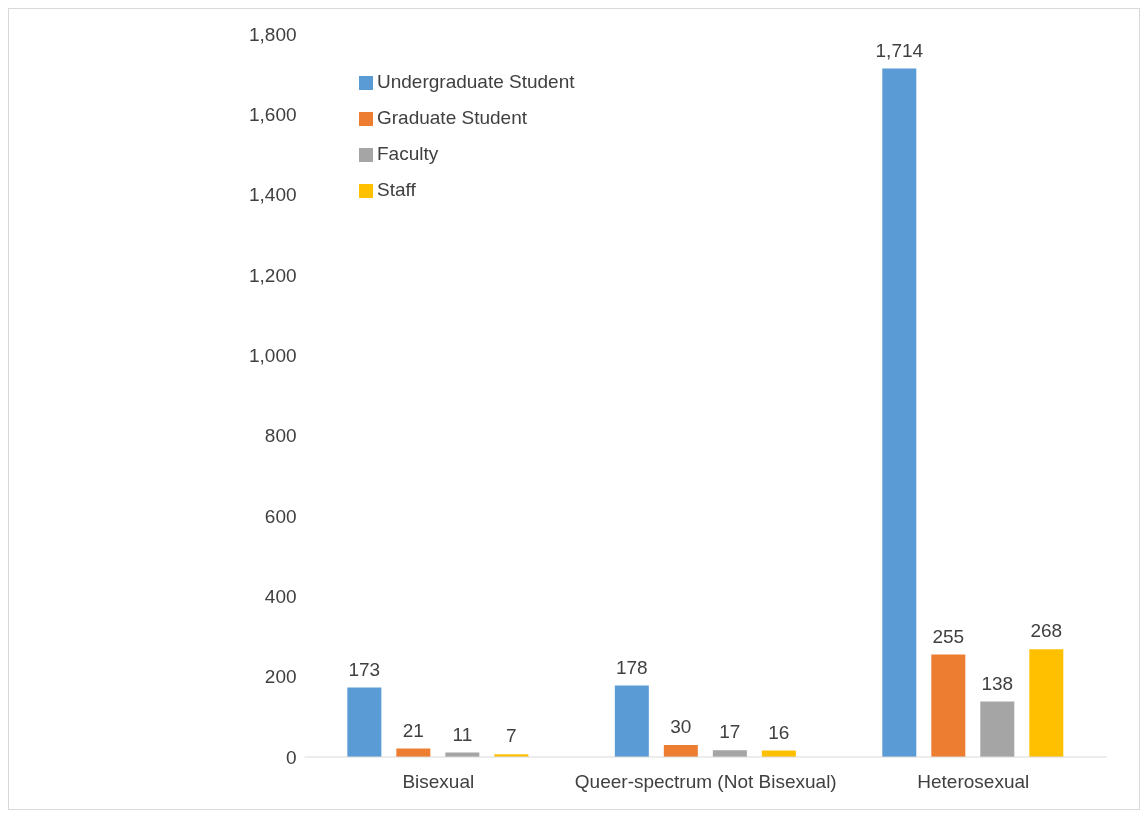 The image size is (1147, 818). Describe the element at coordinates (273, 275) in the screenshot. I see `y-tick-label: 1,200` at that location.